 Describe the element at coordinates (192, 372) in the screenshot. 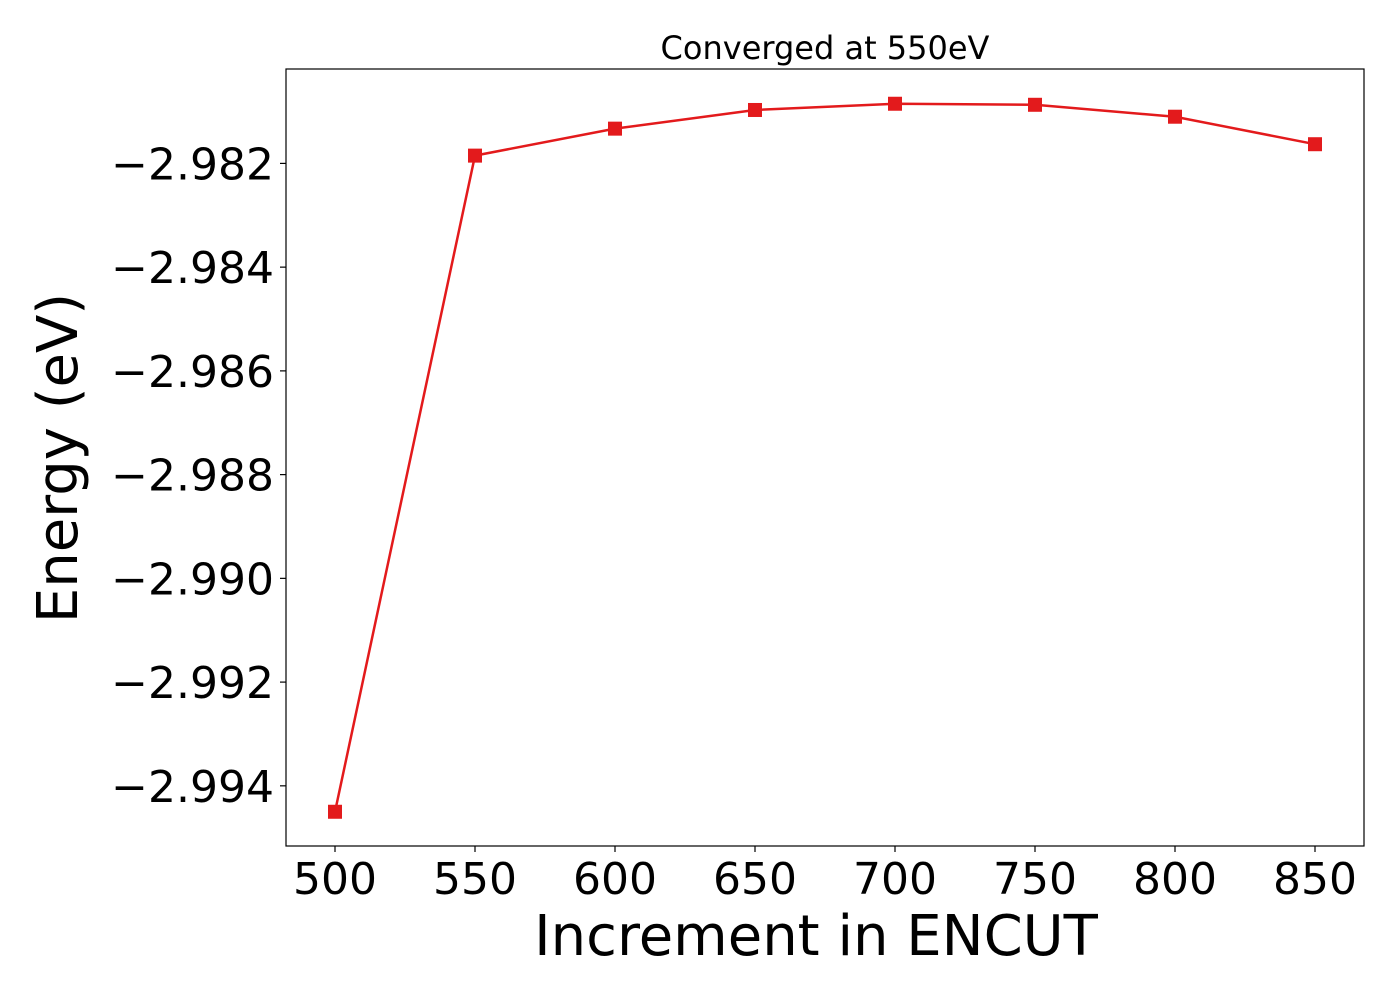

I see `y-tick-label: −2.986` at that location.